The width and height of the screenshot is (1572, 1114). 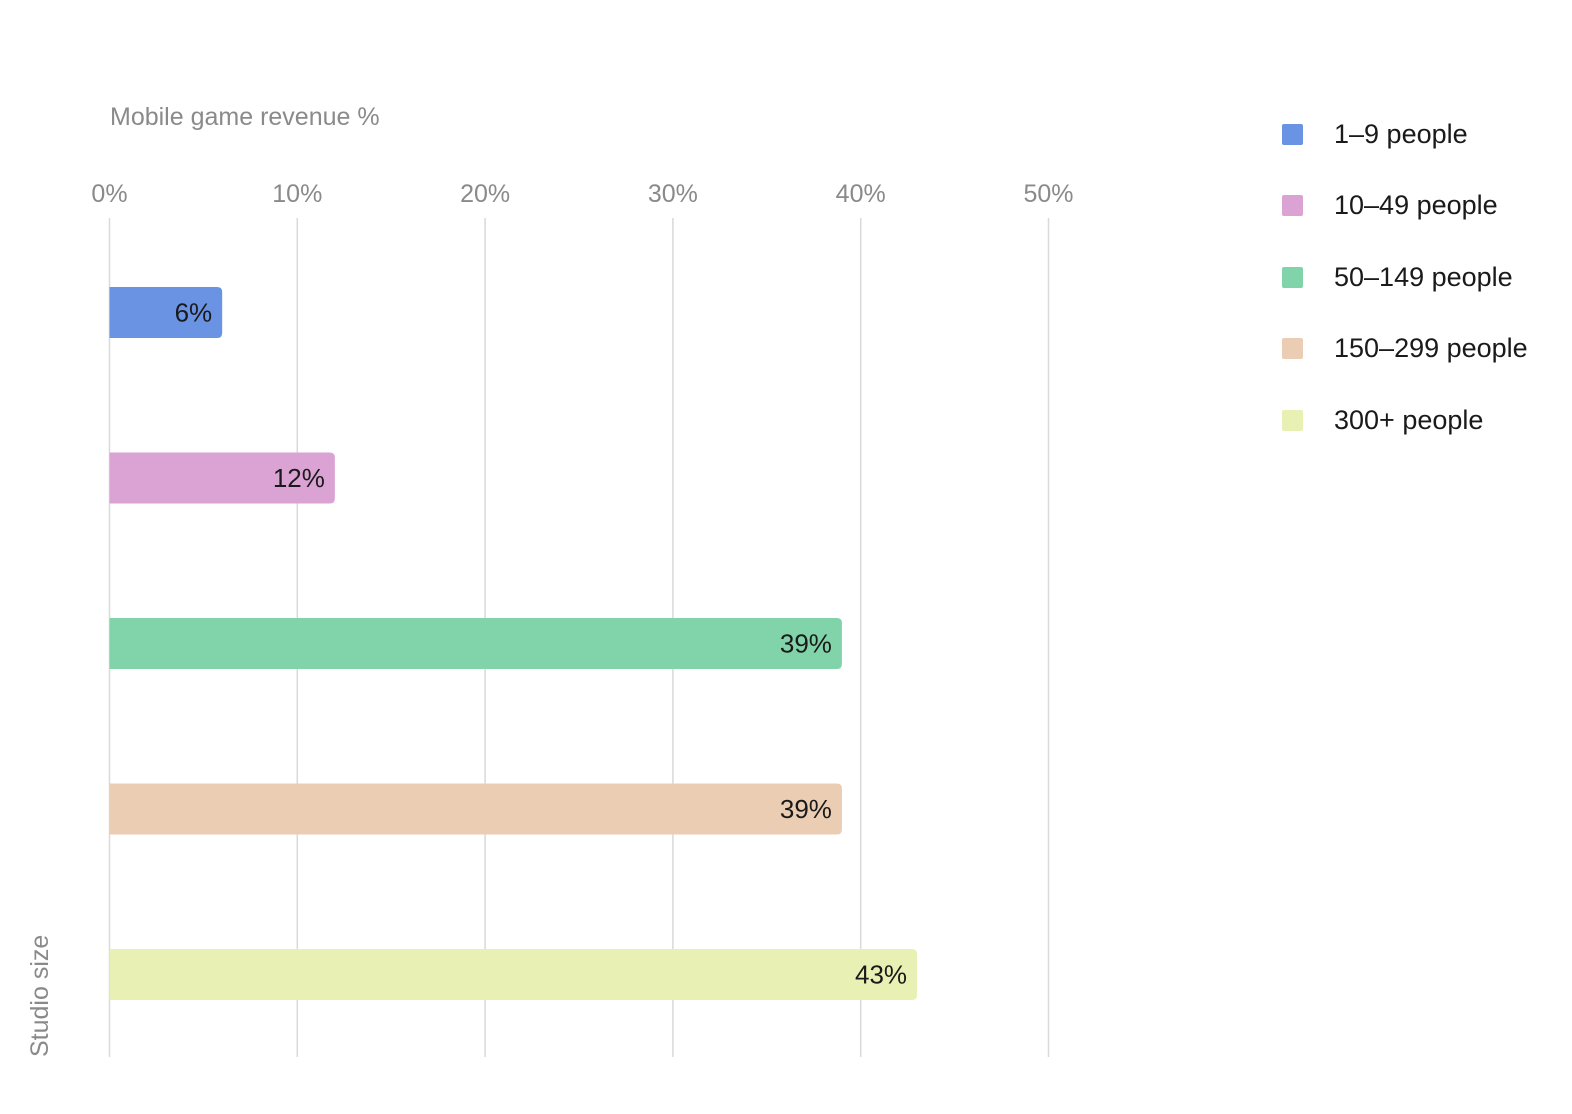 What do you see at coordinates (1401, 133) in the screenshot?
I see `legend-label: 1–9 people` at bounding box center [1401, 133].